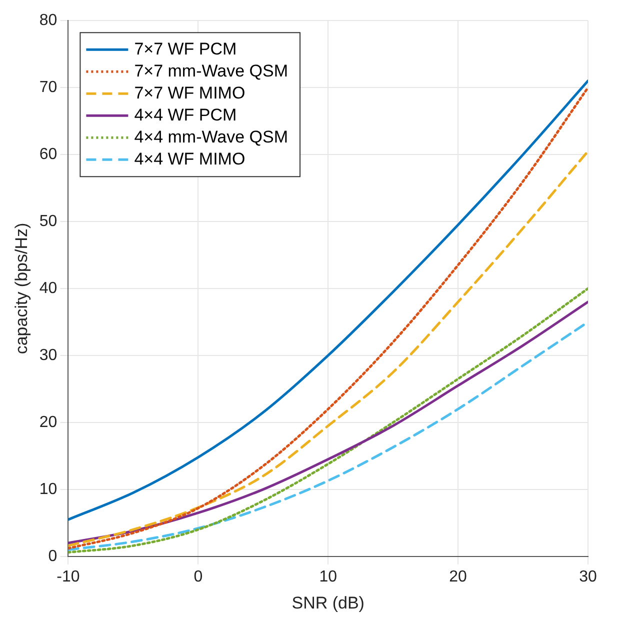  Describe the element at coordinates (48, 21) in the screenshot. I see `y-tick-label: 80` at that location.